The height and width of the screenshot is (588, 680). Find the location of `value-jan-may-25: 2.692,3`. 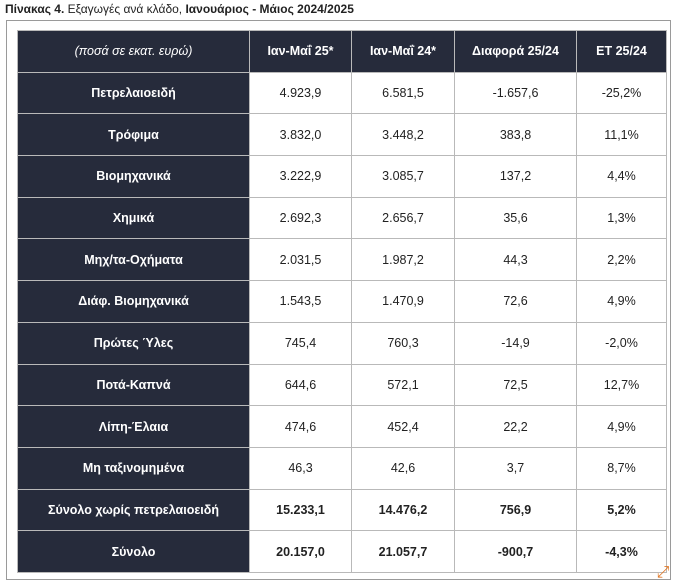

value-jan-may-25: 2.692,3 is located at coordinates (300, 218).